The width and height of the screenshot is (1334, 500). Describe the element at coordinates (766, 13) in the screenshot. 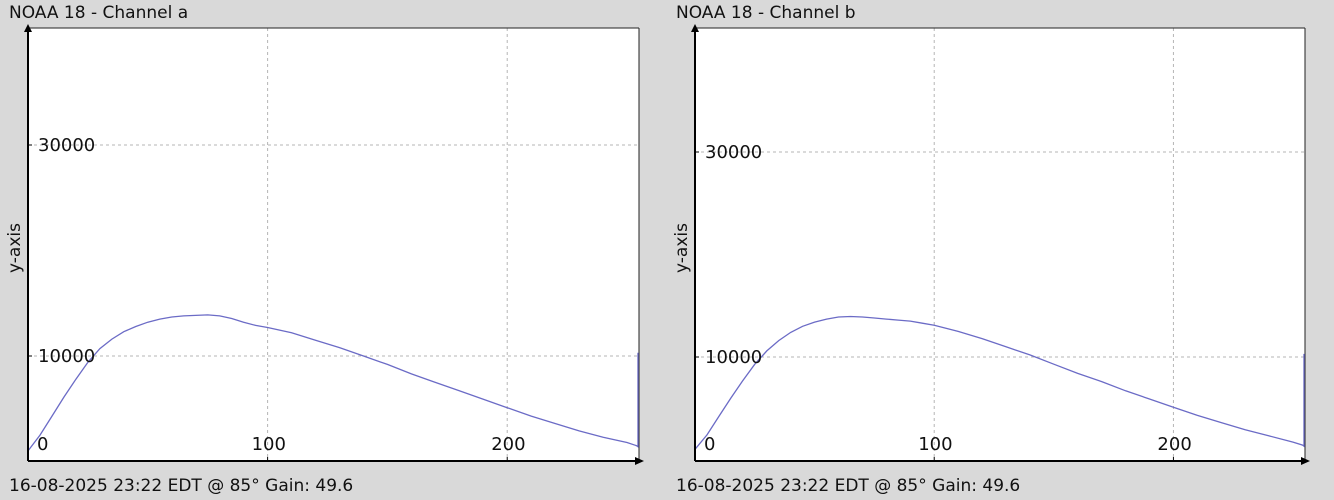

I see `chart-title: NOAA 18 - Channel b` at that location.